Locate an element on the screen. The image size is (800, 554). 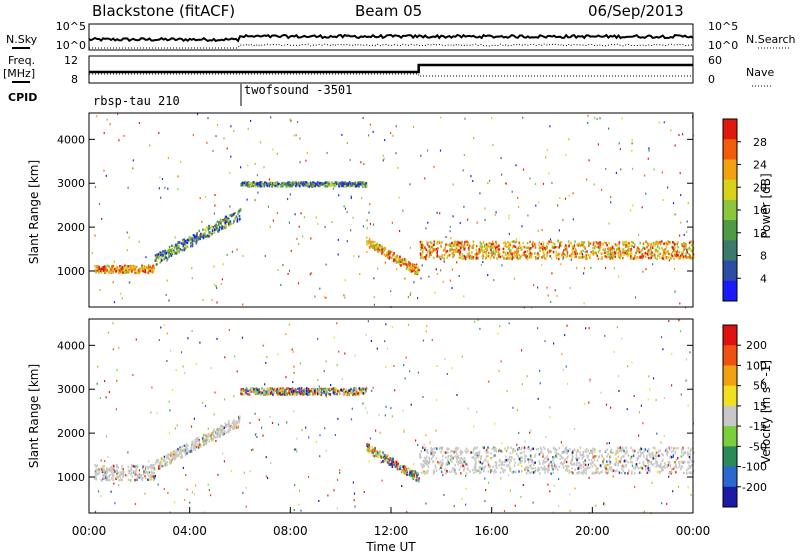
nsearch-series is located at coordinates (391, 46).